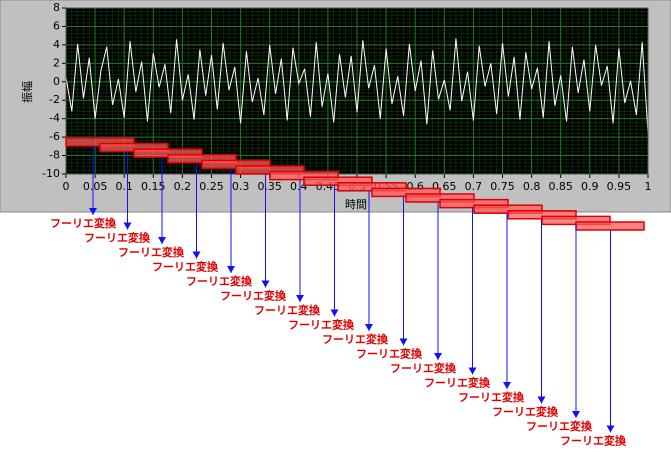  Describe the element at coordinates (54, 99) in the screenshot. I see `y-tick-label: -2` at that location.